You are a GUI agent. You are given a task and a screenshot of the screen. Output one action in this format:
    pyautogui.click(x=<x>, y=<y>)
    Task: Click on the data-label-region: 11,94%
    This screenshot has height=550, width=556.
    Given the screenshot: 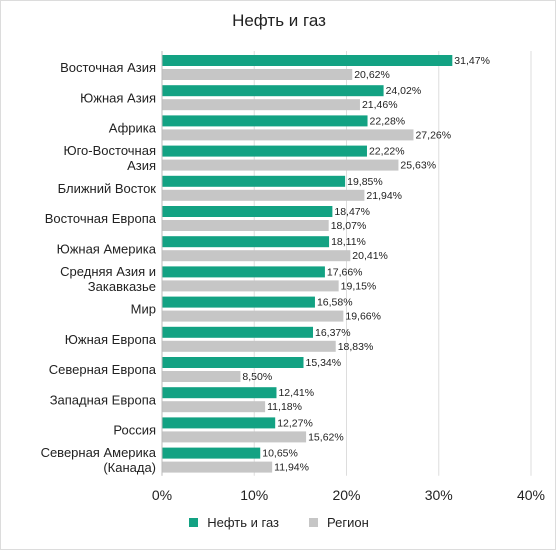 What is the action you would take?
    pyautogui.click(x=291, y=468)
    